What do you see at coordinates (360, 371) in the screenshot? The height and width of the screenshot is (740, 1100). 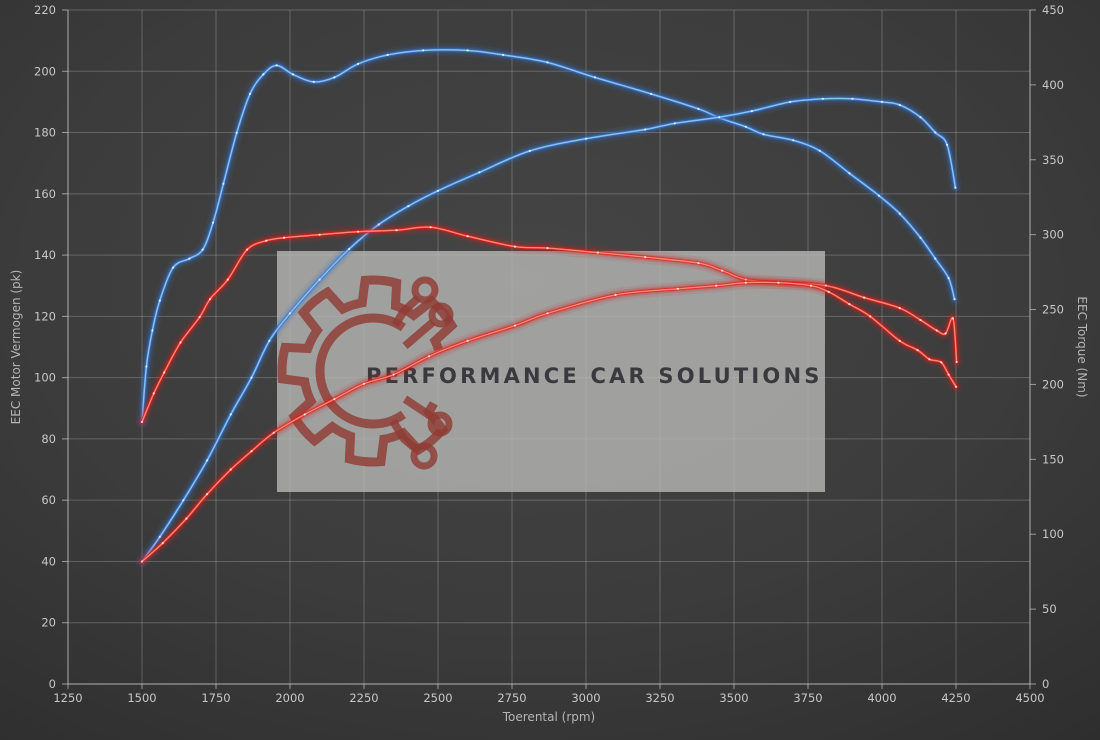 I see `gear-hole` at bounding box center [360, 371].